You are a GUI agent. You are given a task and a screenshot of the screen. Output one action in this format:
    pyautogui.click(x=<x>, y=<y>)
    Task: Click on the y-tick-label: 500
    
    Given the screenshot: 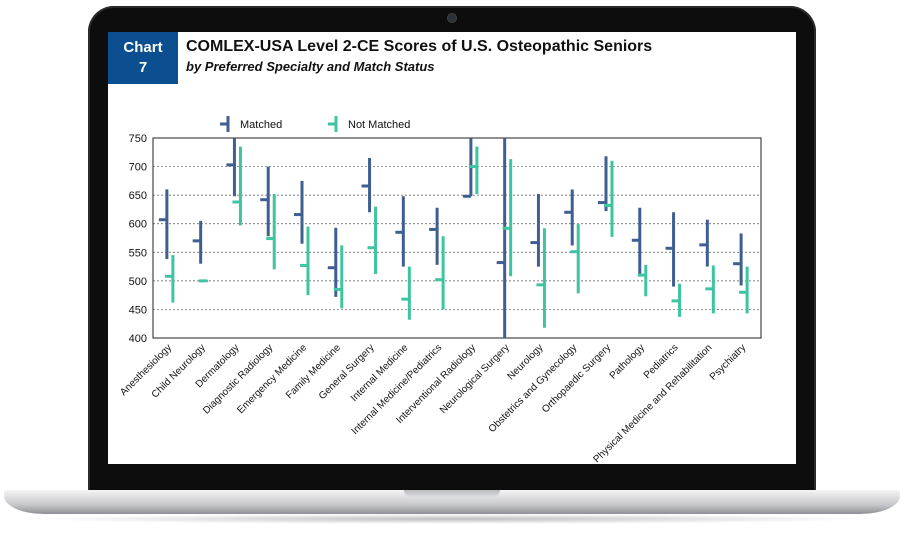 What is the action you would take?
    pyautogui.click(x=138, y=282)
    